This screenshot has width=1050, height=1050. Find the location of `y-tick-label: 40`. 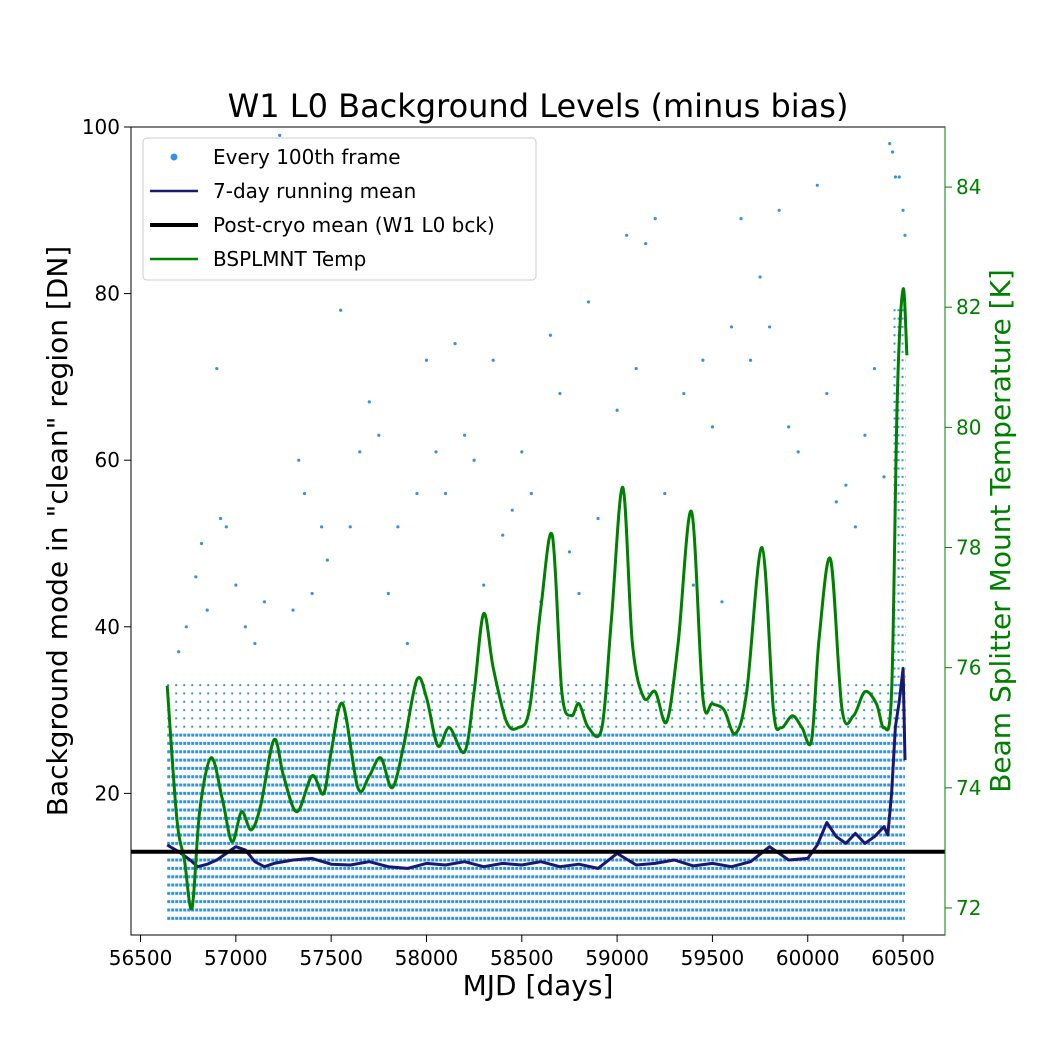

y-tick-label: 40 is located at coordinates (107, 627).